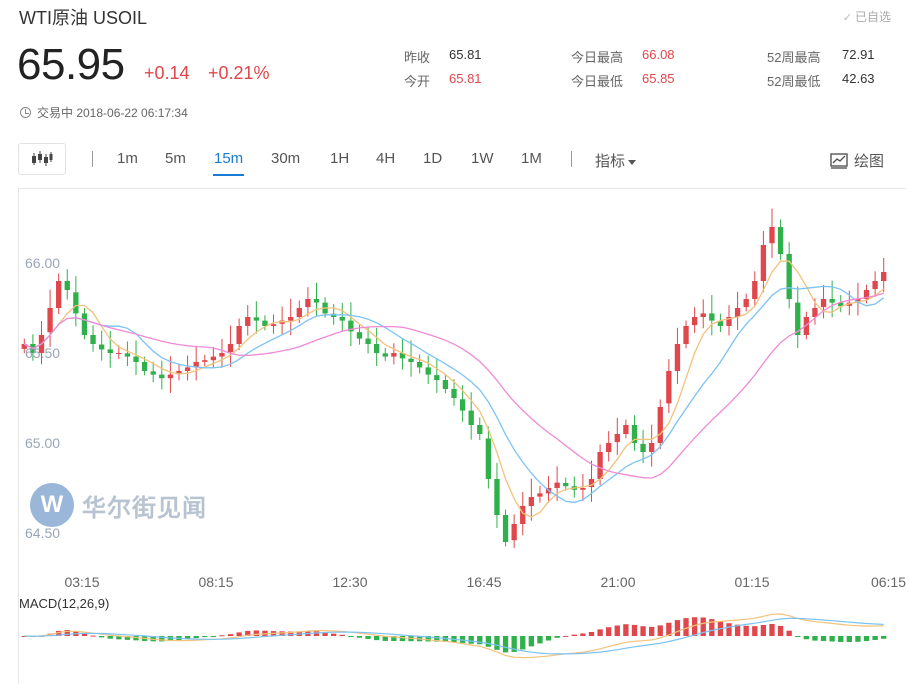 Image resolution: width=909 pixels, height=684 pixels. Describe the element at coordinates (175, 158) in the screenshot. I see `period-5m: 5m` at that location.